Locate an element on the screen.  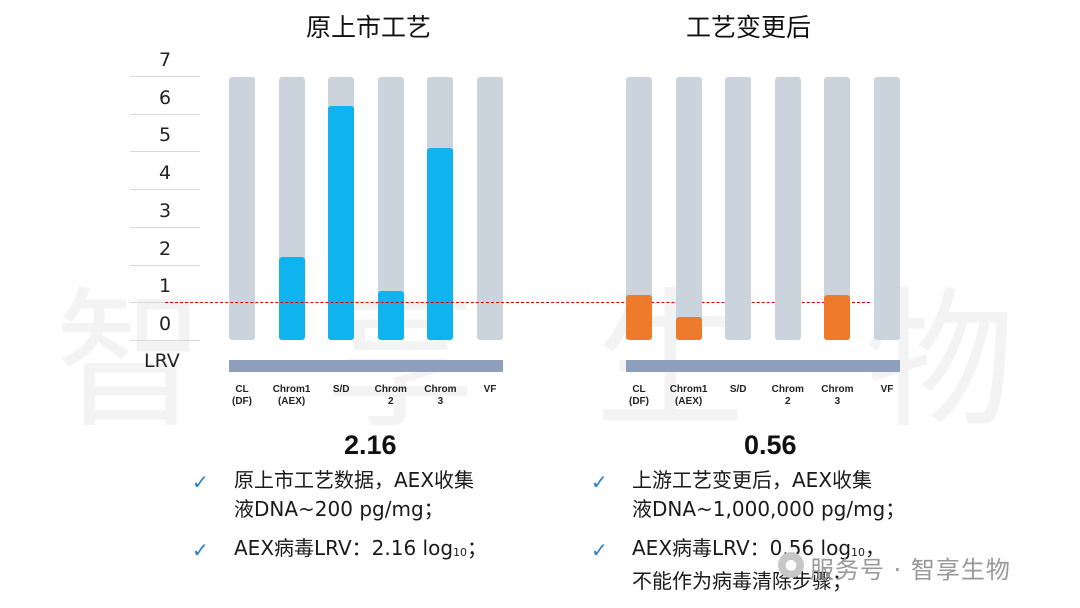
y-tick-label: 0 is located at coordinates (165, 324).